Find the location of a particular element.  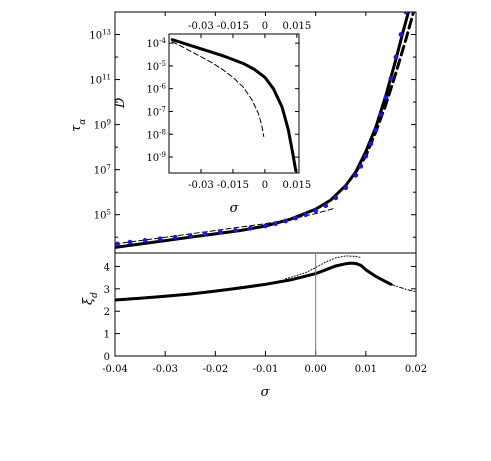

upper-series-line-dashed-thin-black is located at coordinates (226, 226).